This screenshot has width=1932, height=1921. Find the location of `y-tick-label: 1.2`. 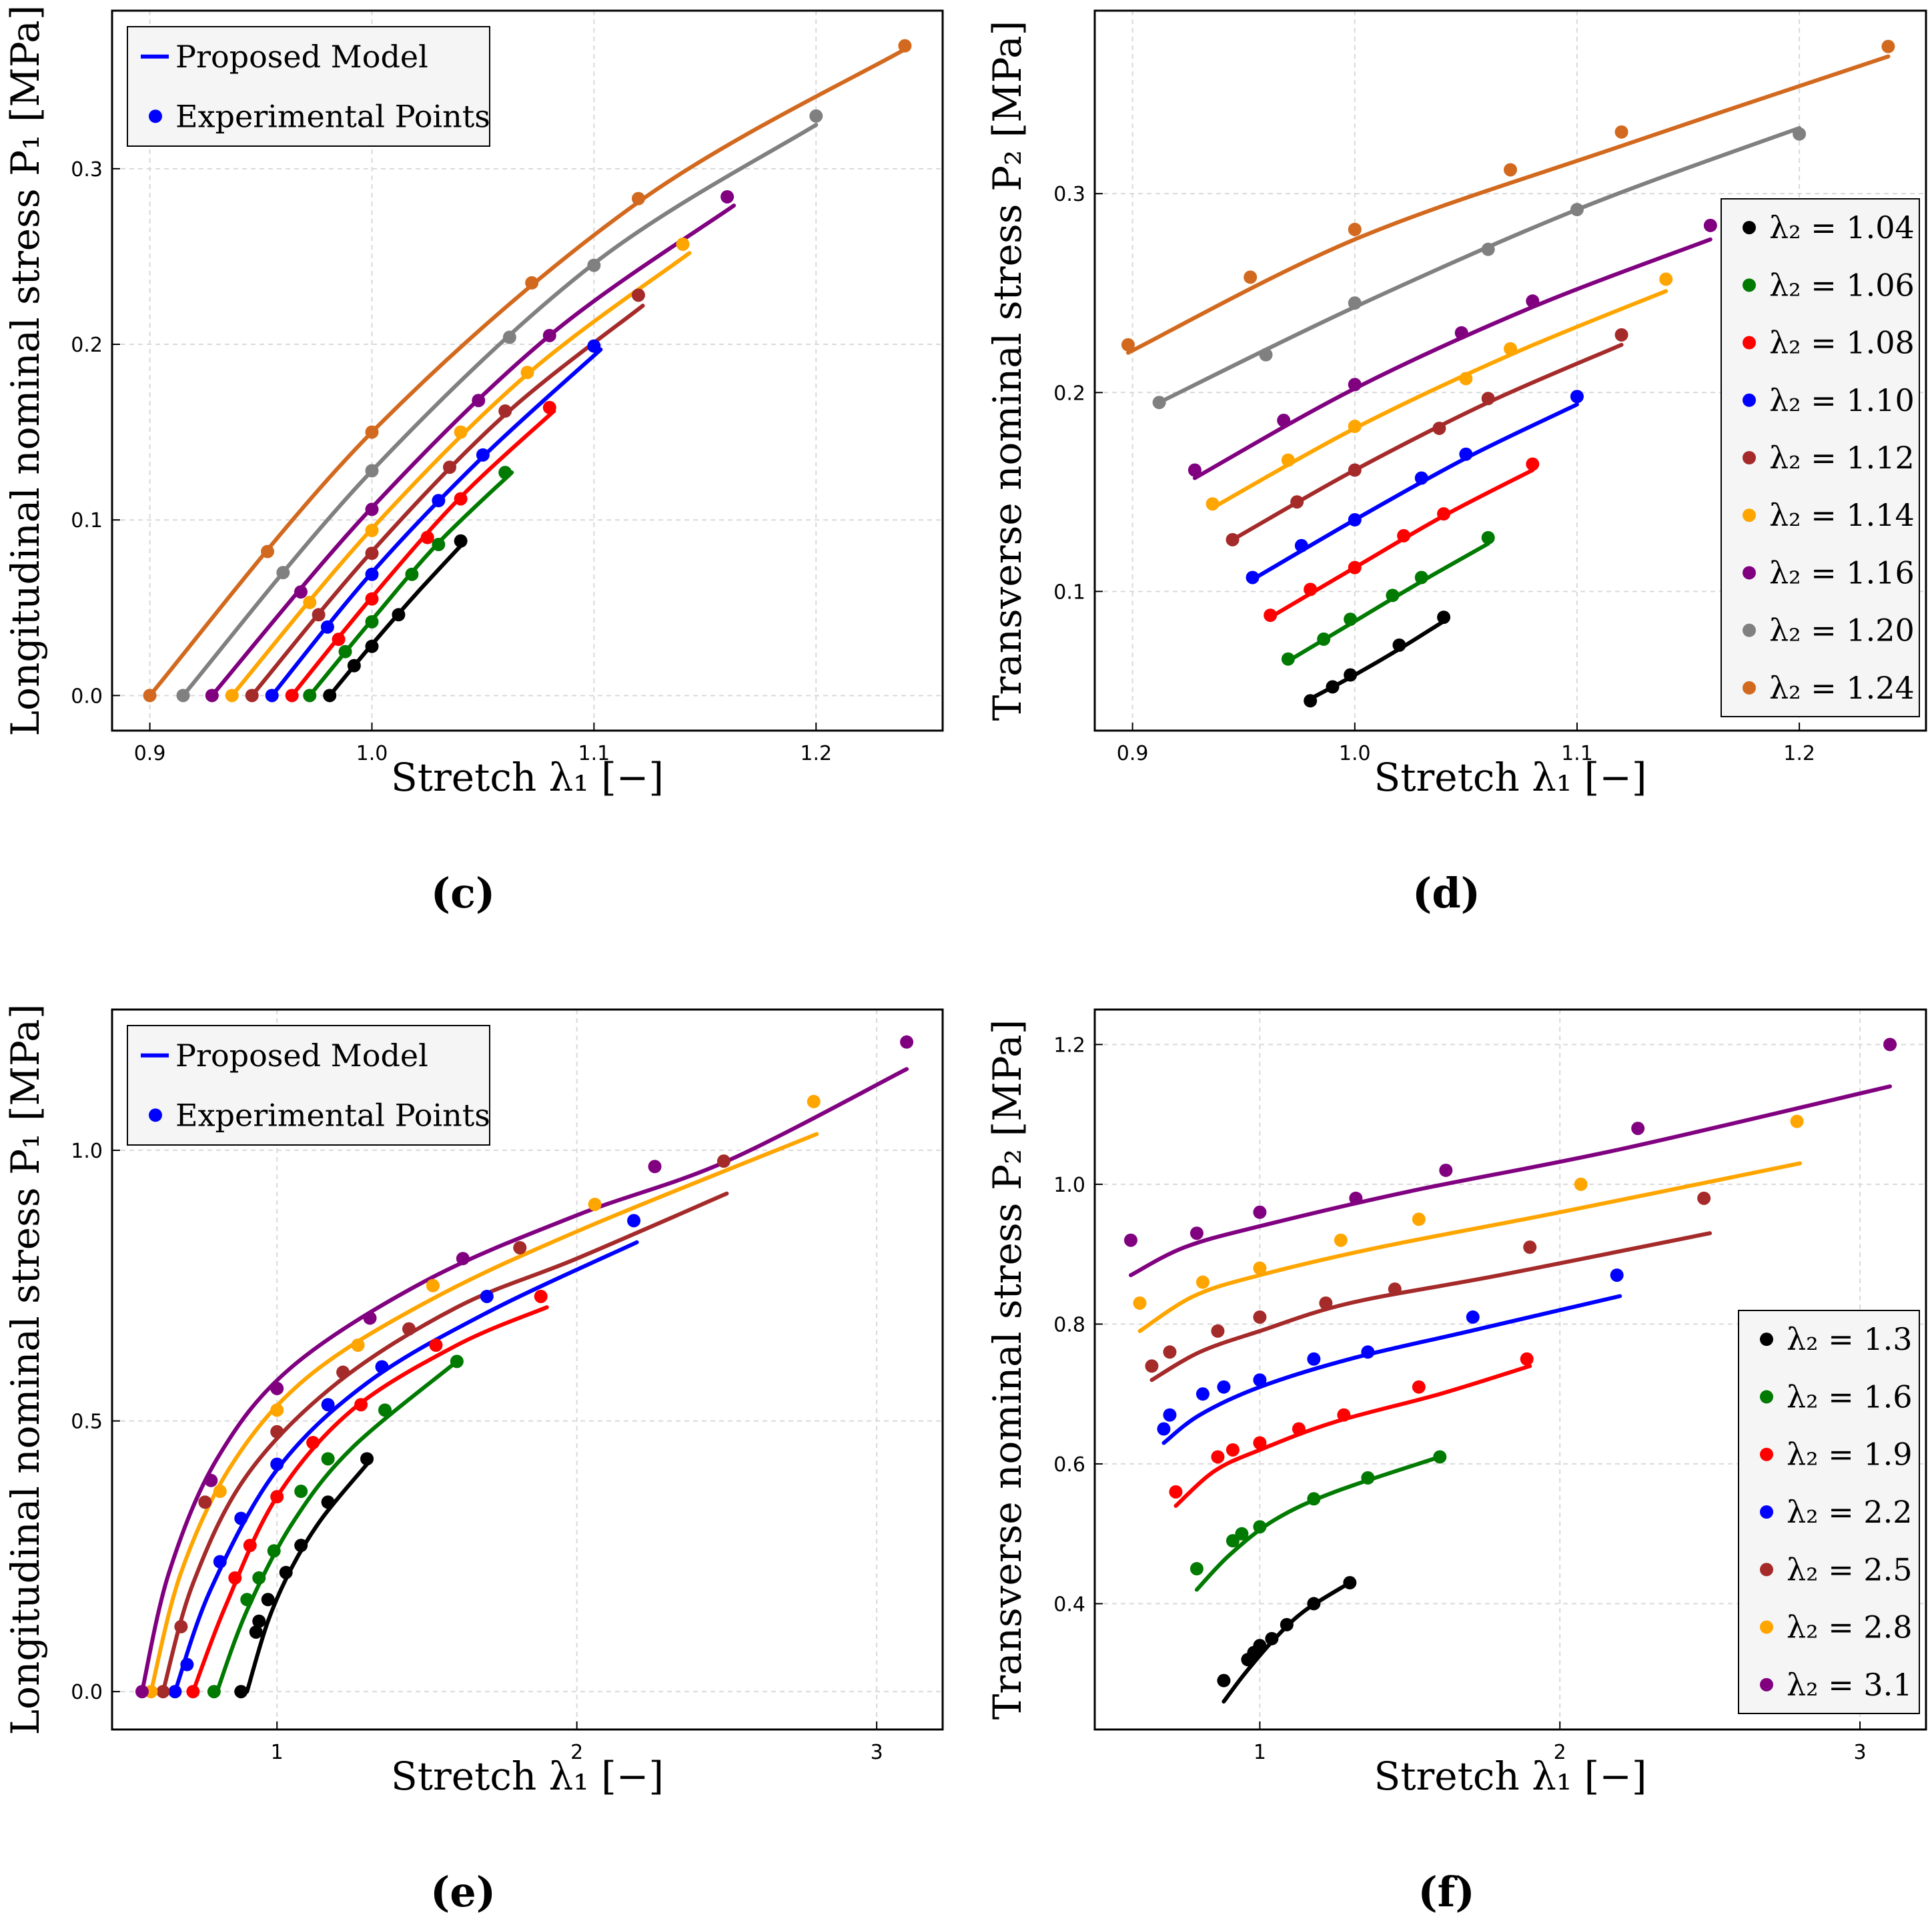

y-tick-label: 1.2 is located at coordinates (1069, 1045).